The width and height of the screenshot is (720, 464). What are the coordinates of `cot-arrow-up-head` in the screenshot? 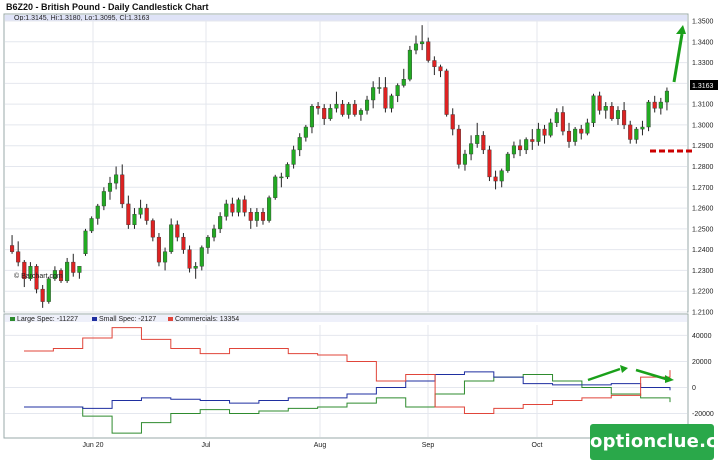 It's located at (624, 369).